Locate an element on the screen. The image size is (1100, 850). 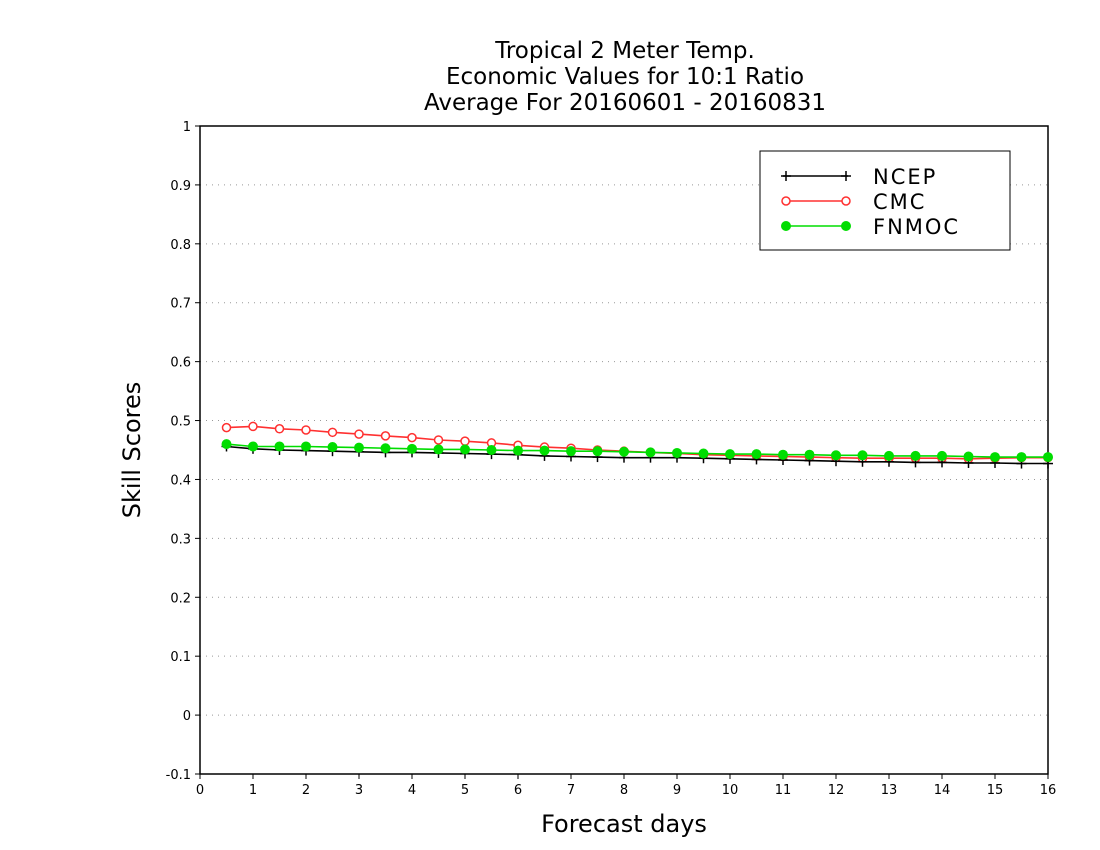
x-tick-label: 2 is located at coordinates (306, 790).